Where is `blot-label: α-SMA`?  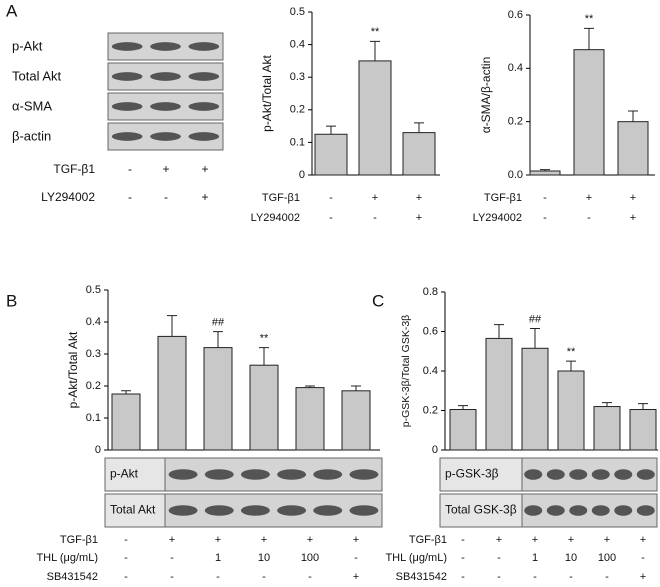 blot-label: α-SMA is located at coordinates (32, 105).